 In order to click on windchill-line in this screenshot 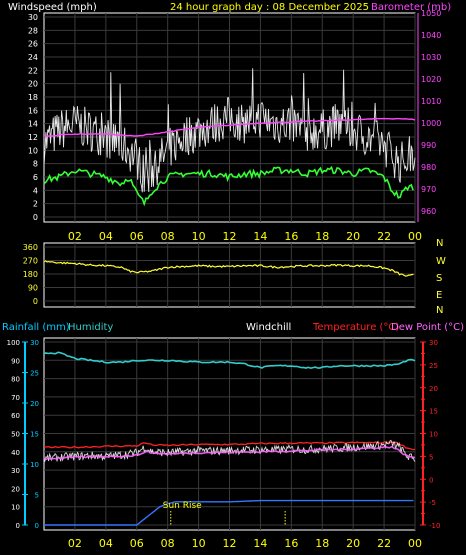, I will do `click(229, 451)`.